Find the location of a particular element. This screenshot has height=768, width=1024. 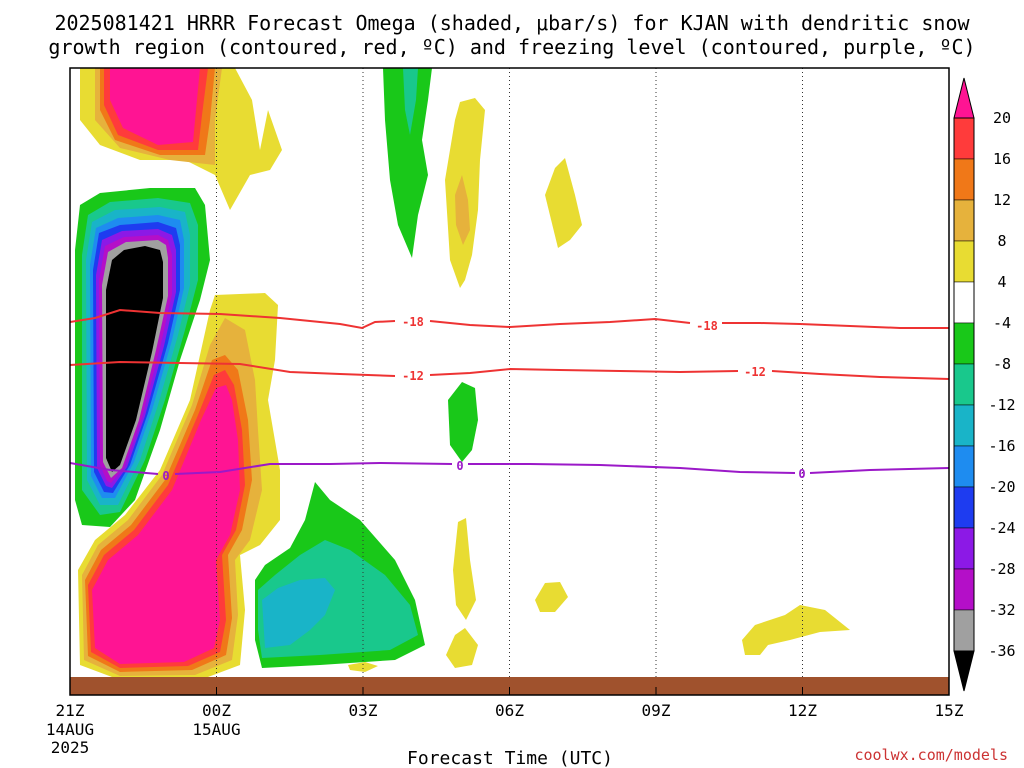

contour-label-0-b: 0 is located at coordinates (459, 466).